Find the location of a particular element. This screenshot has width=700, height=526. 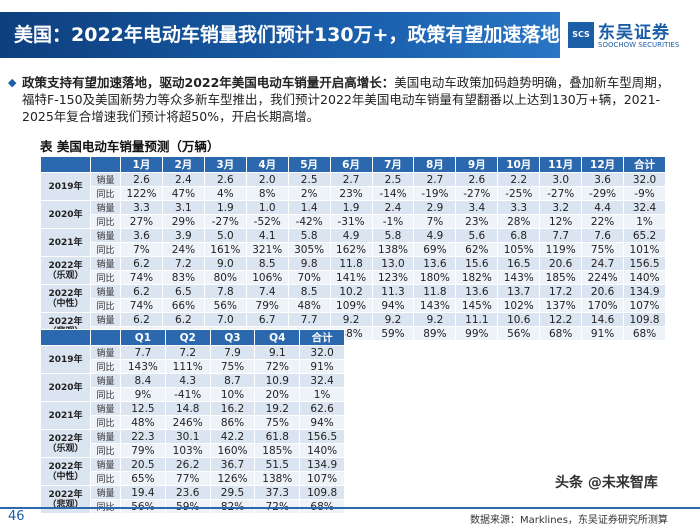

cell: 82% is located at coordinates (232, 506).